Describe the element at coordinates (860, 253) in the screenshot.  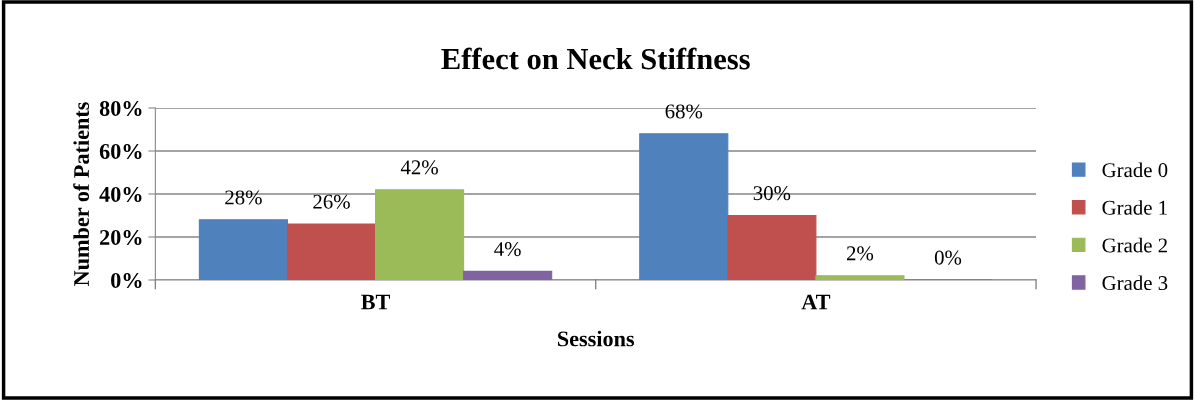
I see `data-label: 2%` at that location.